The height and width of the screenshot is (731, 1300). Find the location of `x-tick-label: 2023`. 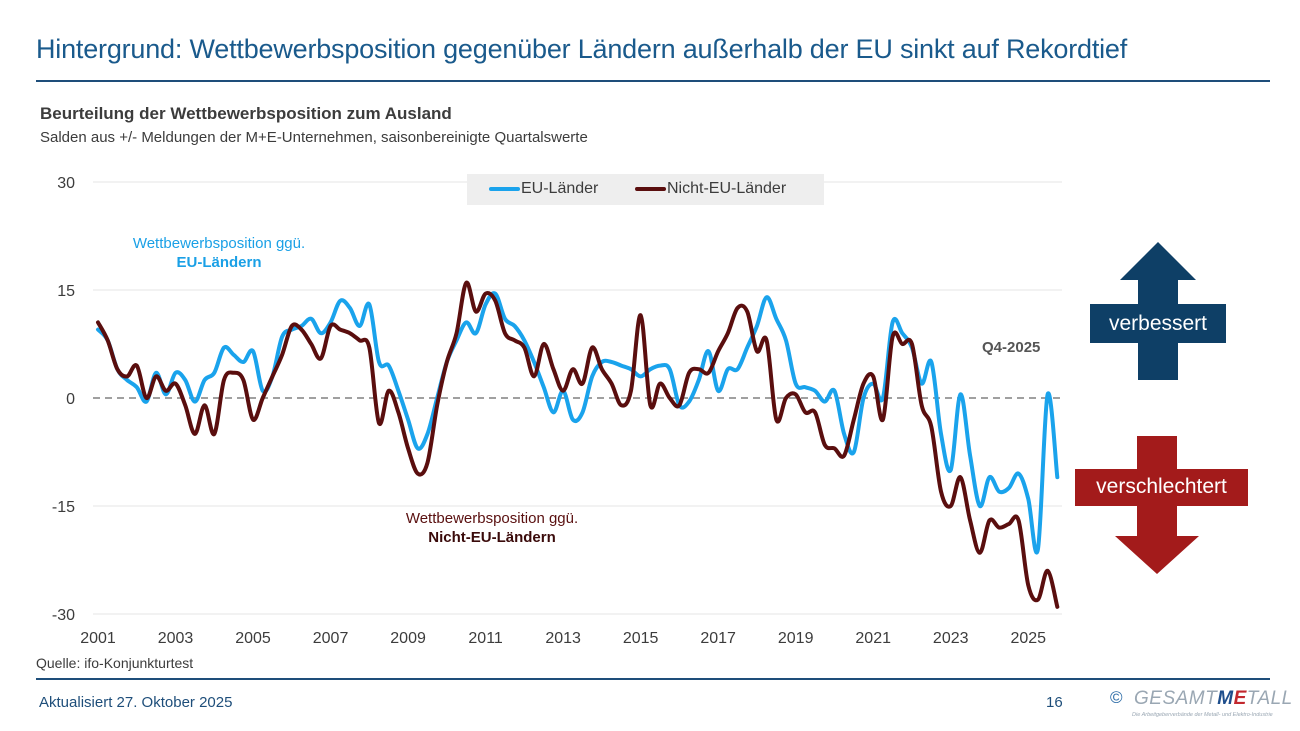

x-tick-label: 2023 is located at coordinates (951, 638).